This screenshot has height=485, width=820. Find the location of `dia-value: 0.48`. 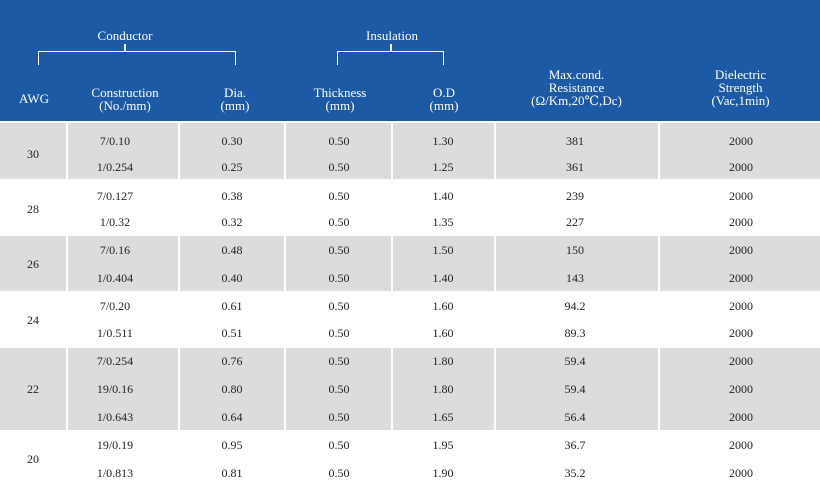

dia-value: 0.48 is located at coordinates (232, 250).